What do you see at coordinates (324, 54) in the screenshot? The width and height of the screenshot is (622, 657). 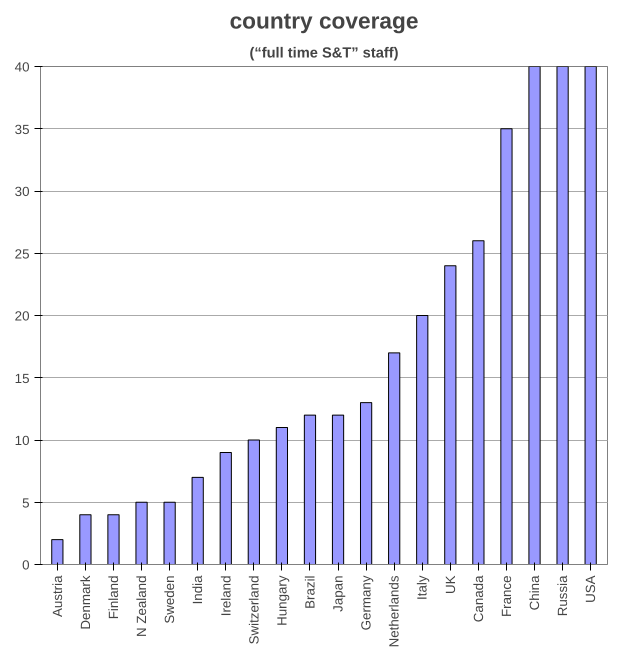 I see `chart-subtitle: (“full time S&T” staff)` at bounding box center [324, 54].